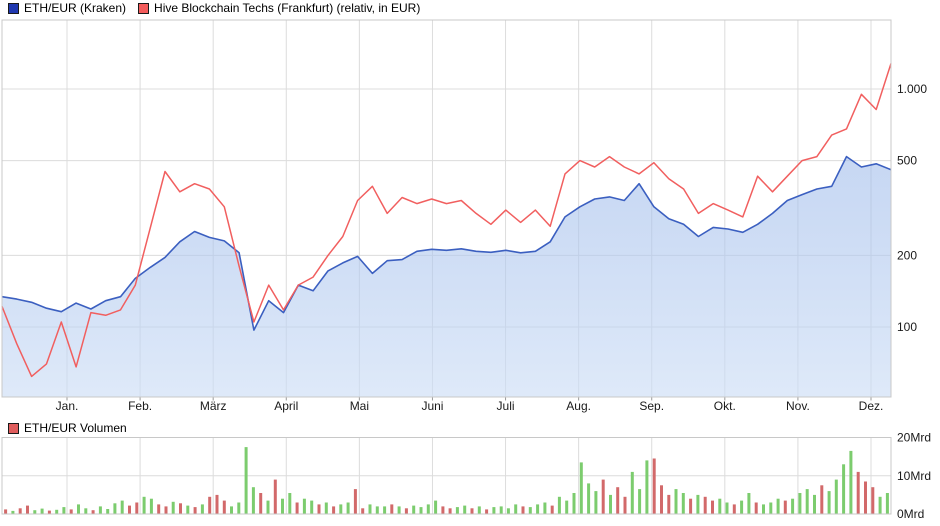 Image resolution: width=940 pixels, height=526 pixels. I want to click on y-axis-label: 200, so click(907, 255).